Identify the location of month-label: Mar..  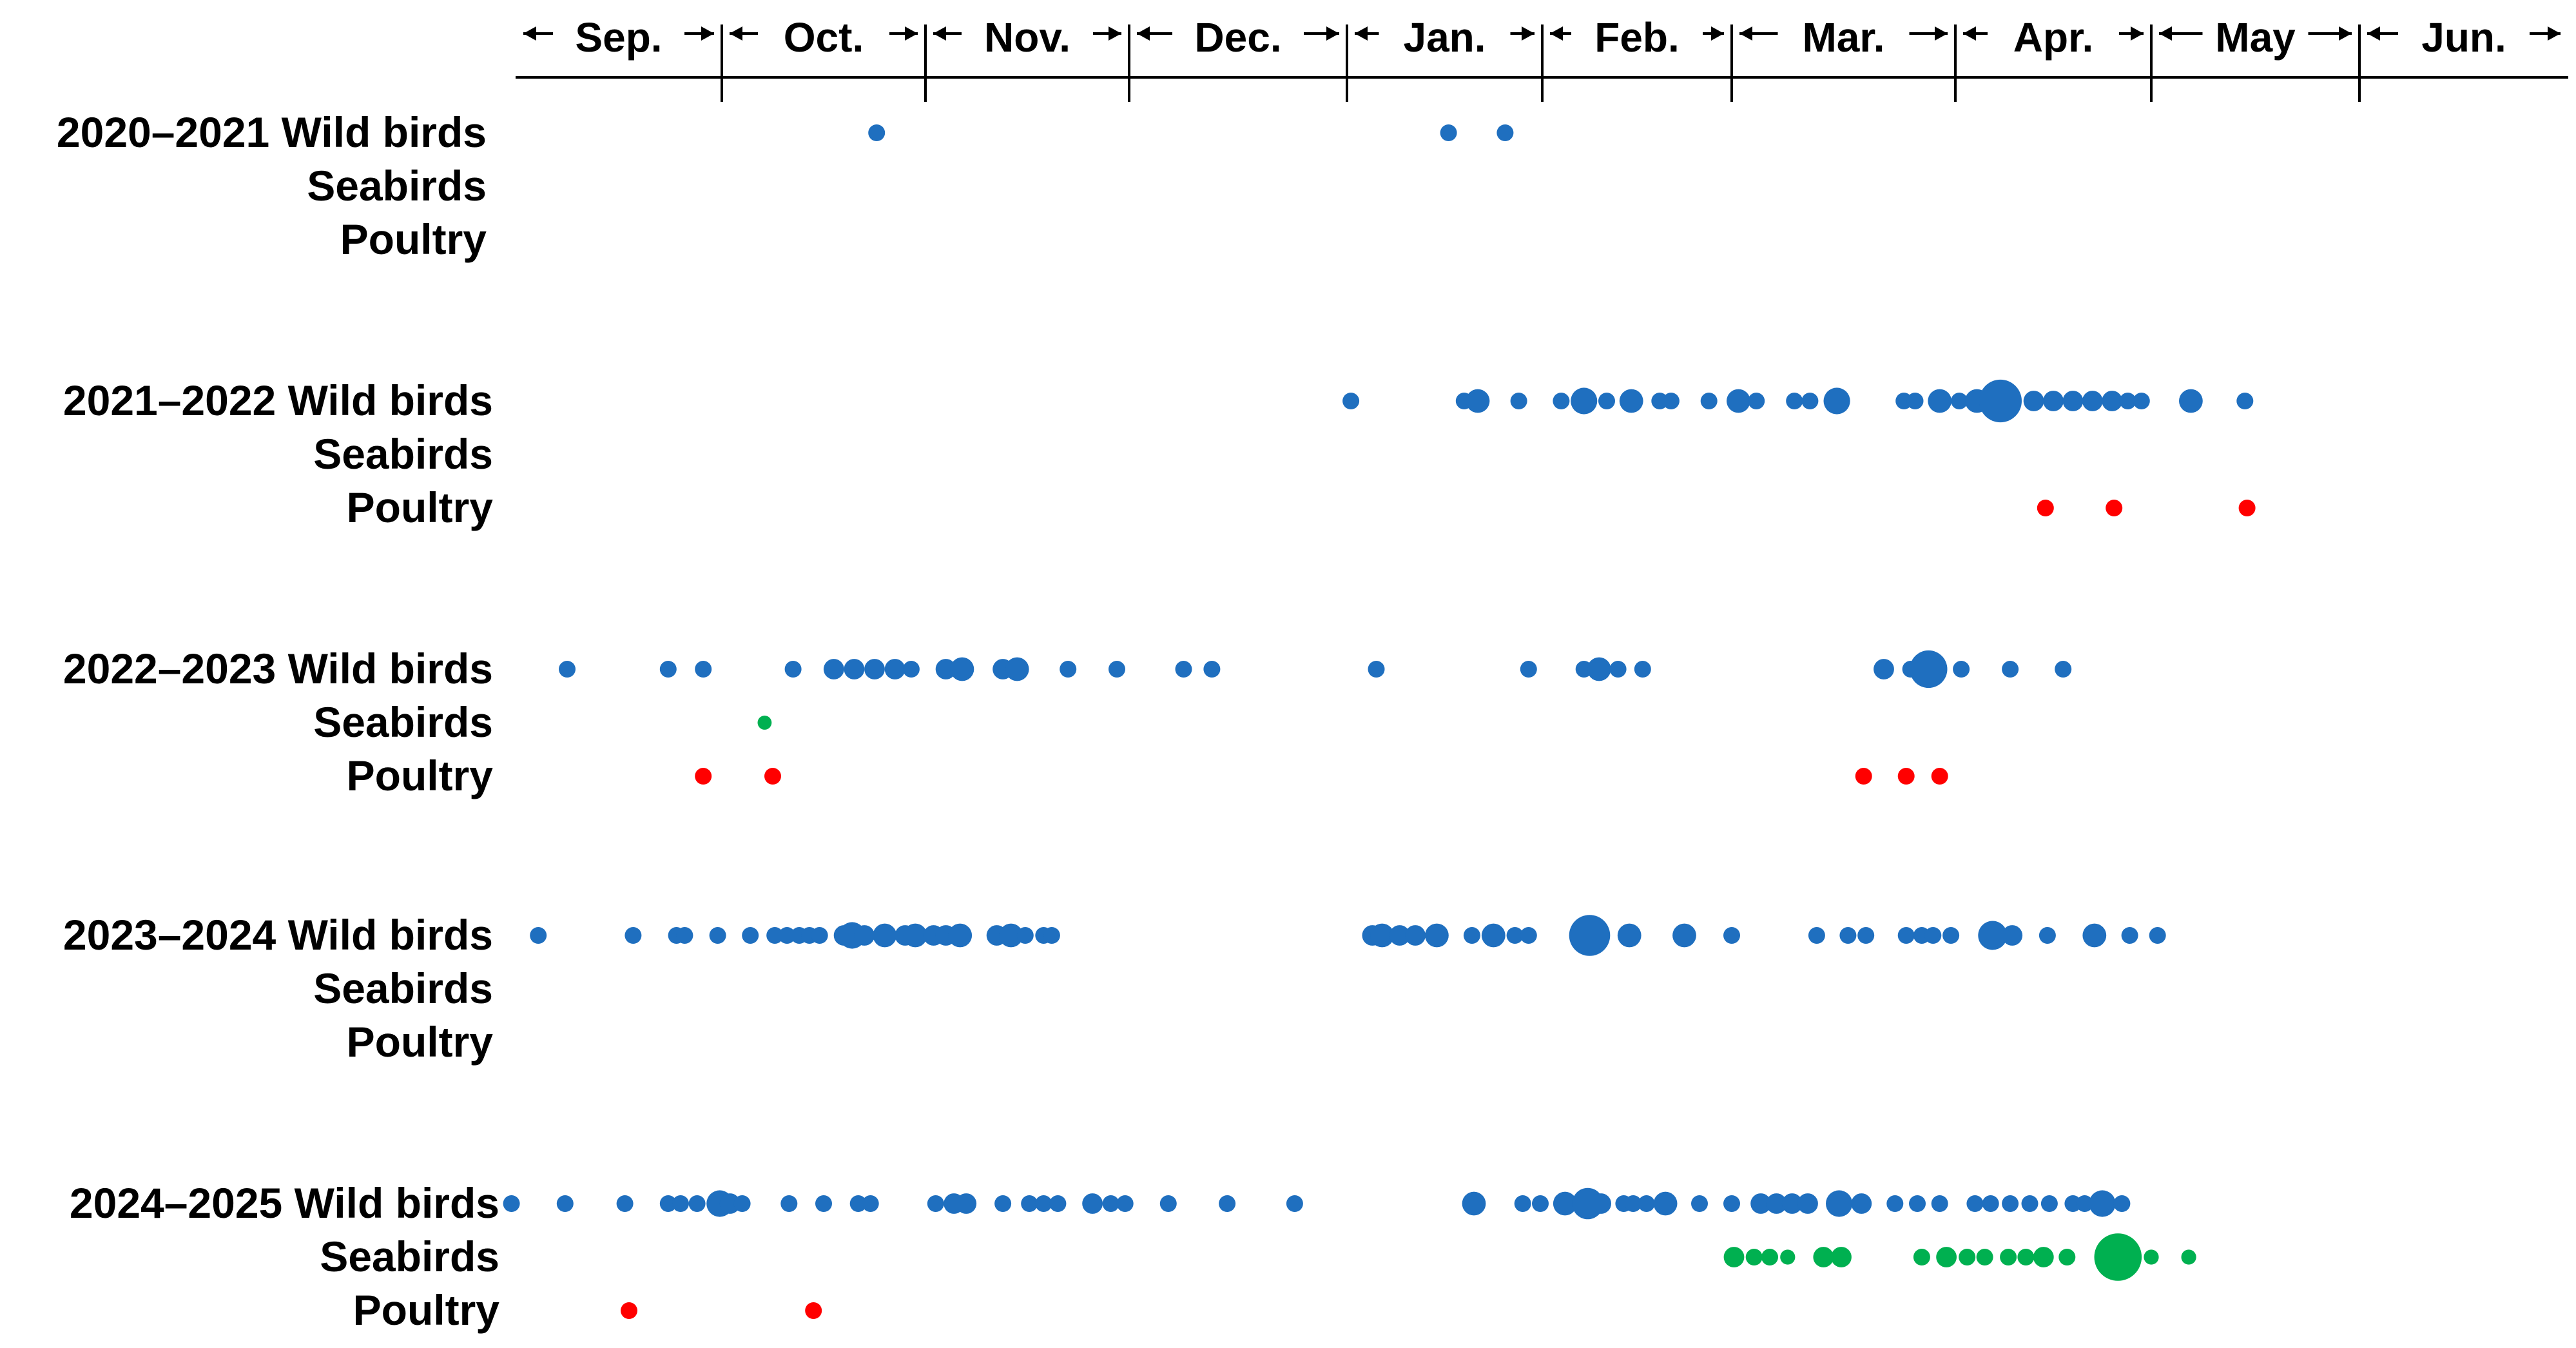
(1843, 37).